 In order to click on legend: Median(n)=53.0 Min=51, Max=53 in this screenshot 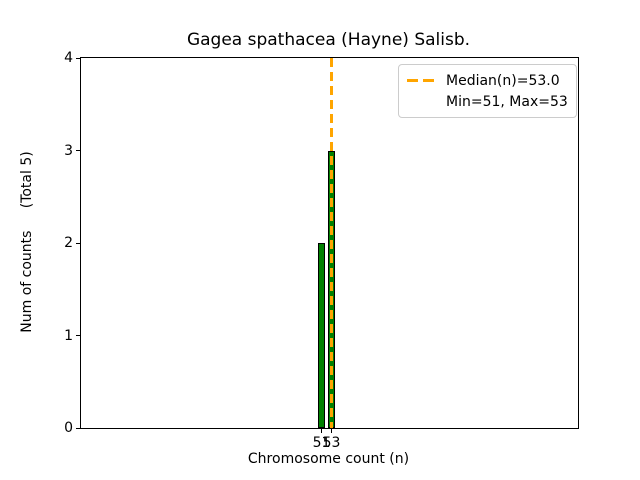, I will do `click(487, 91)`.